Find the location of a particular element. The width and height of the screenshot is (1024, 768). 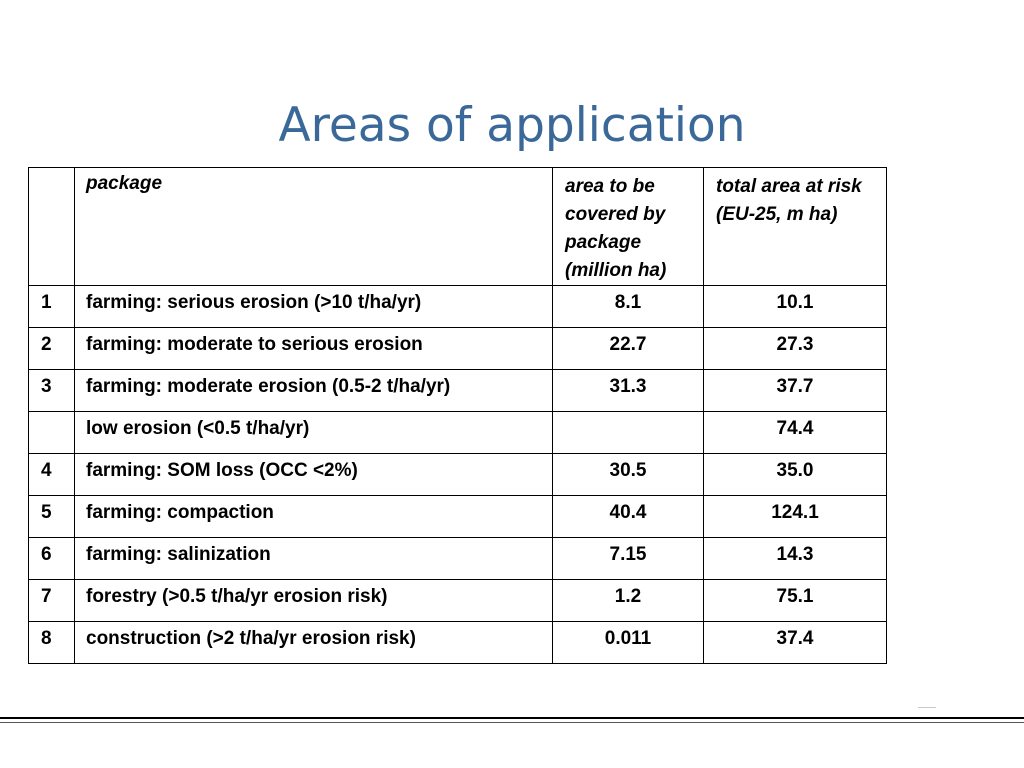

row-area: 22.7 is located at coordinates (628, 348).